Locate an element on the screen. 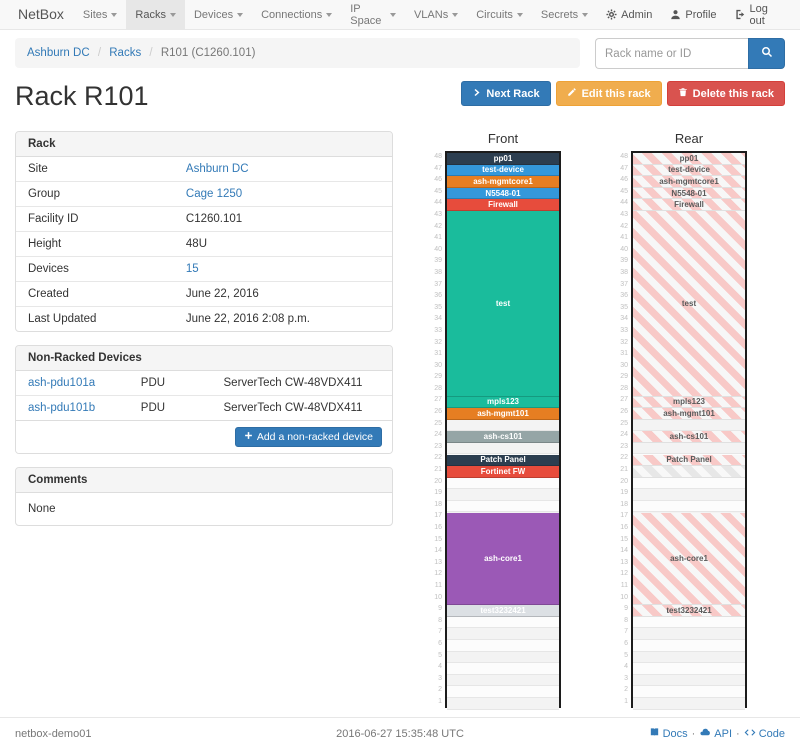 The height and width of the screenshot is (753, 800). nav-item-circuits: Circuits is located at coordinates (499, 14).